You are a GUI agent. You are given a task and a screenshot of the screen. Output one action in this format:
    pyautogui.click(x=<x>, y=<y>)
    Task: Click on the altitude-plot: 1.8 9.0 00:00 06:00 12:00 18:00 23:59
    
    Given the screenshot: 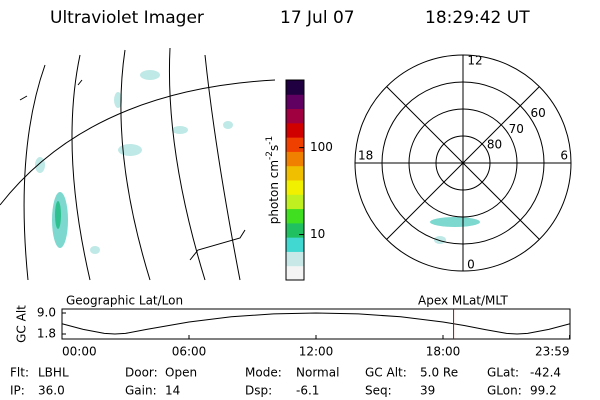 What is the action you would take?
    pyautogui.click(x=304, y=332)
    